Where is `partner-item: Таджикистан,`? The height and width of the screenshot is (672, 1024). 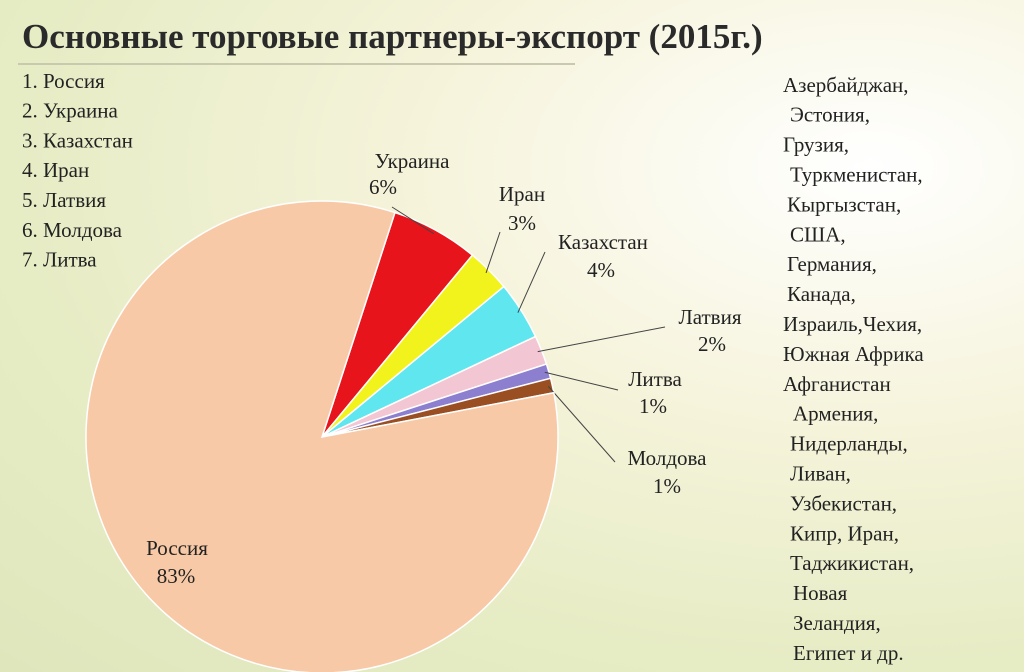 partner-item: Таджикистан, is located at coordinates (852, 563).